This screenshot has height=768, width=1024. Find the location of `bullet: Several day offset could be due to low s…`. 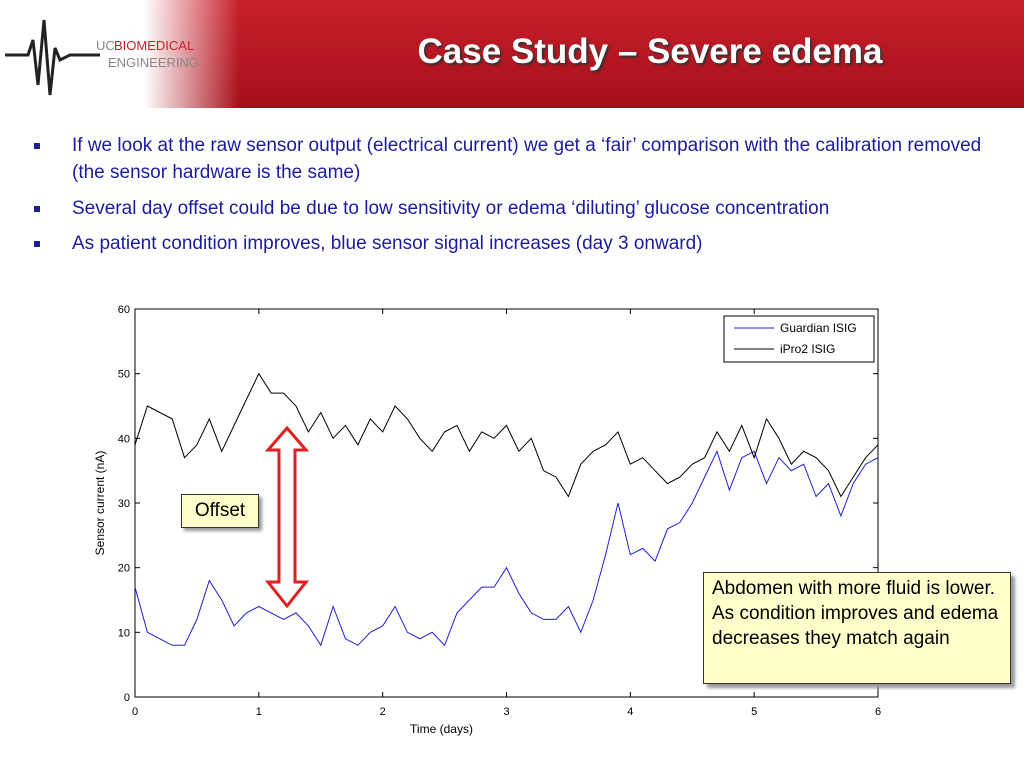

bullet: Several day offset could be due to low s… is located at coordinates (513, 208).